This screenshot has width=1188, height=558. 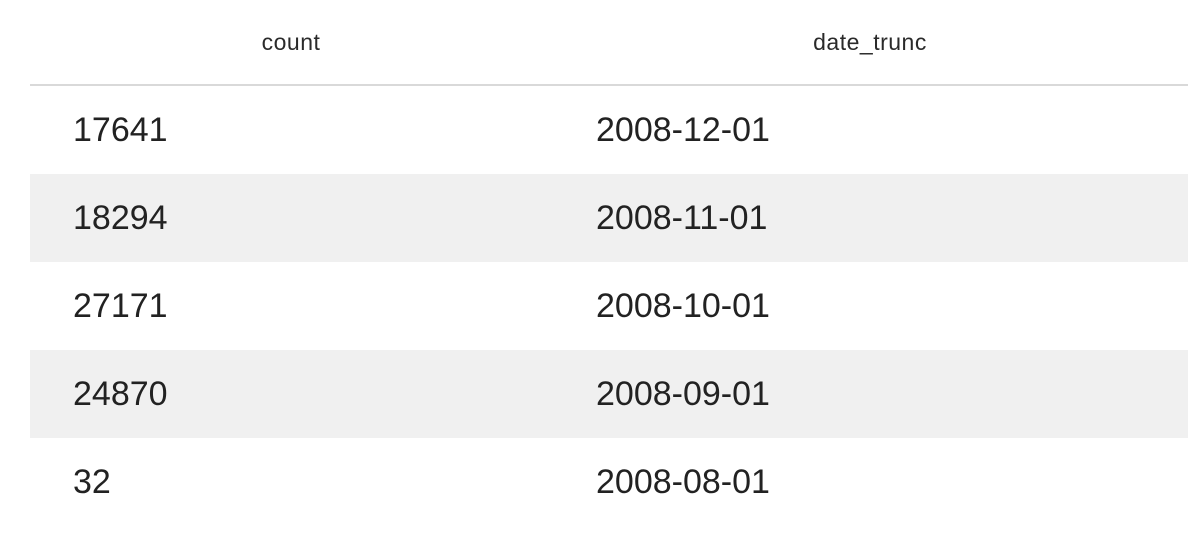 I want to click on count-cell: 24870, so click(x=120, y=393).